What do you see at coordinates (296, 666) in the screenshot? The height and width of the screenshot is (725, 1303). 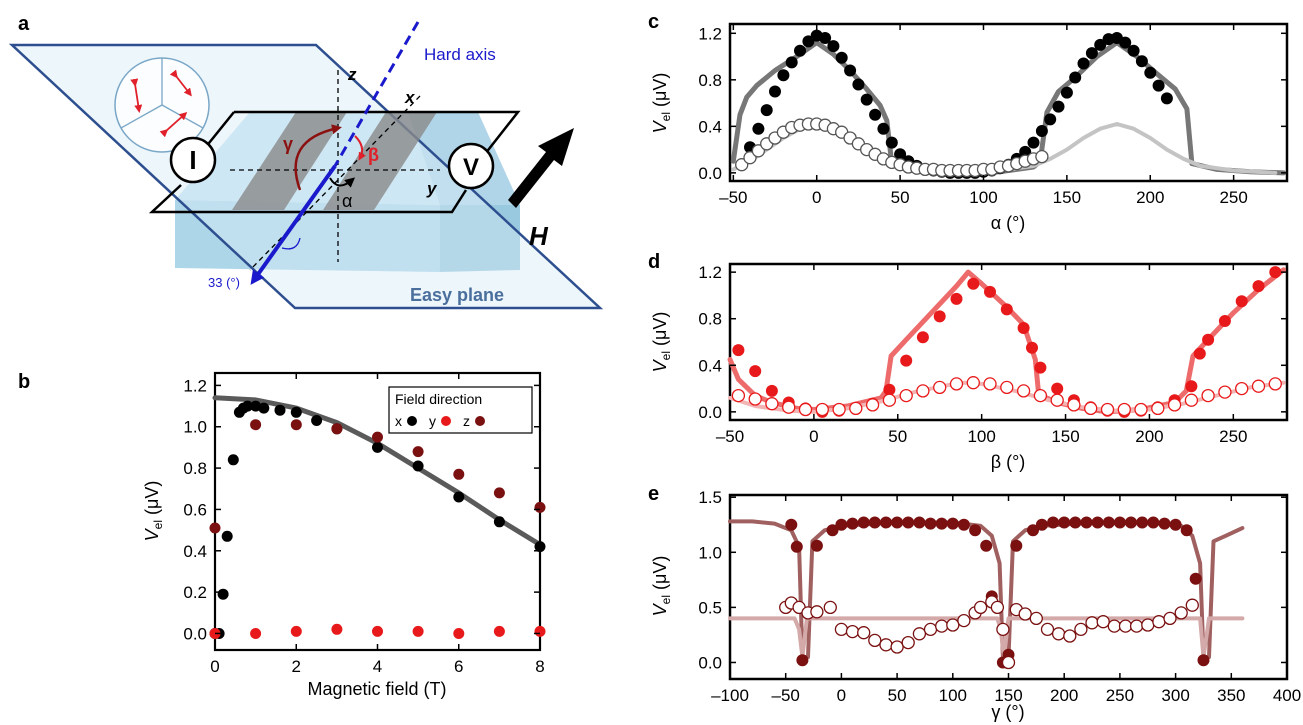 I see `x-tick-label: 2` at bounding box center [296, 666].